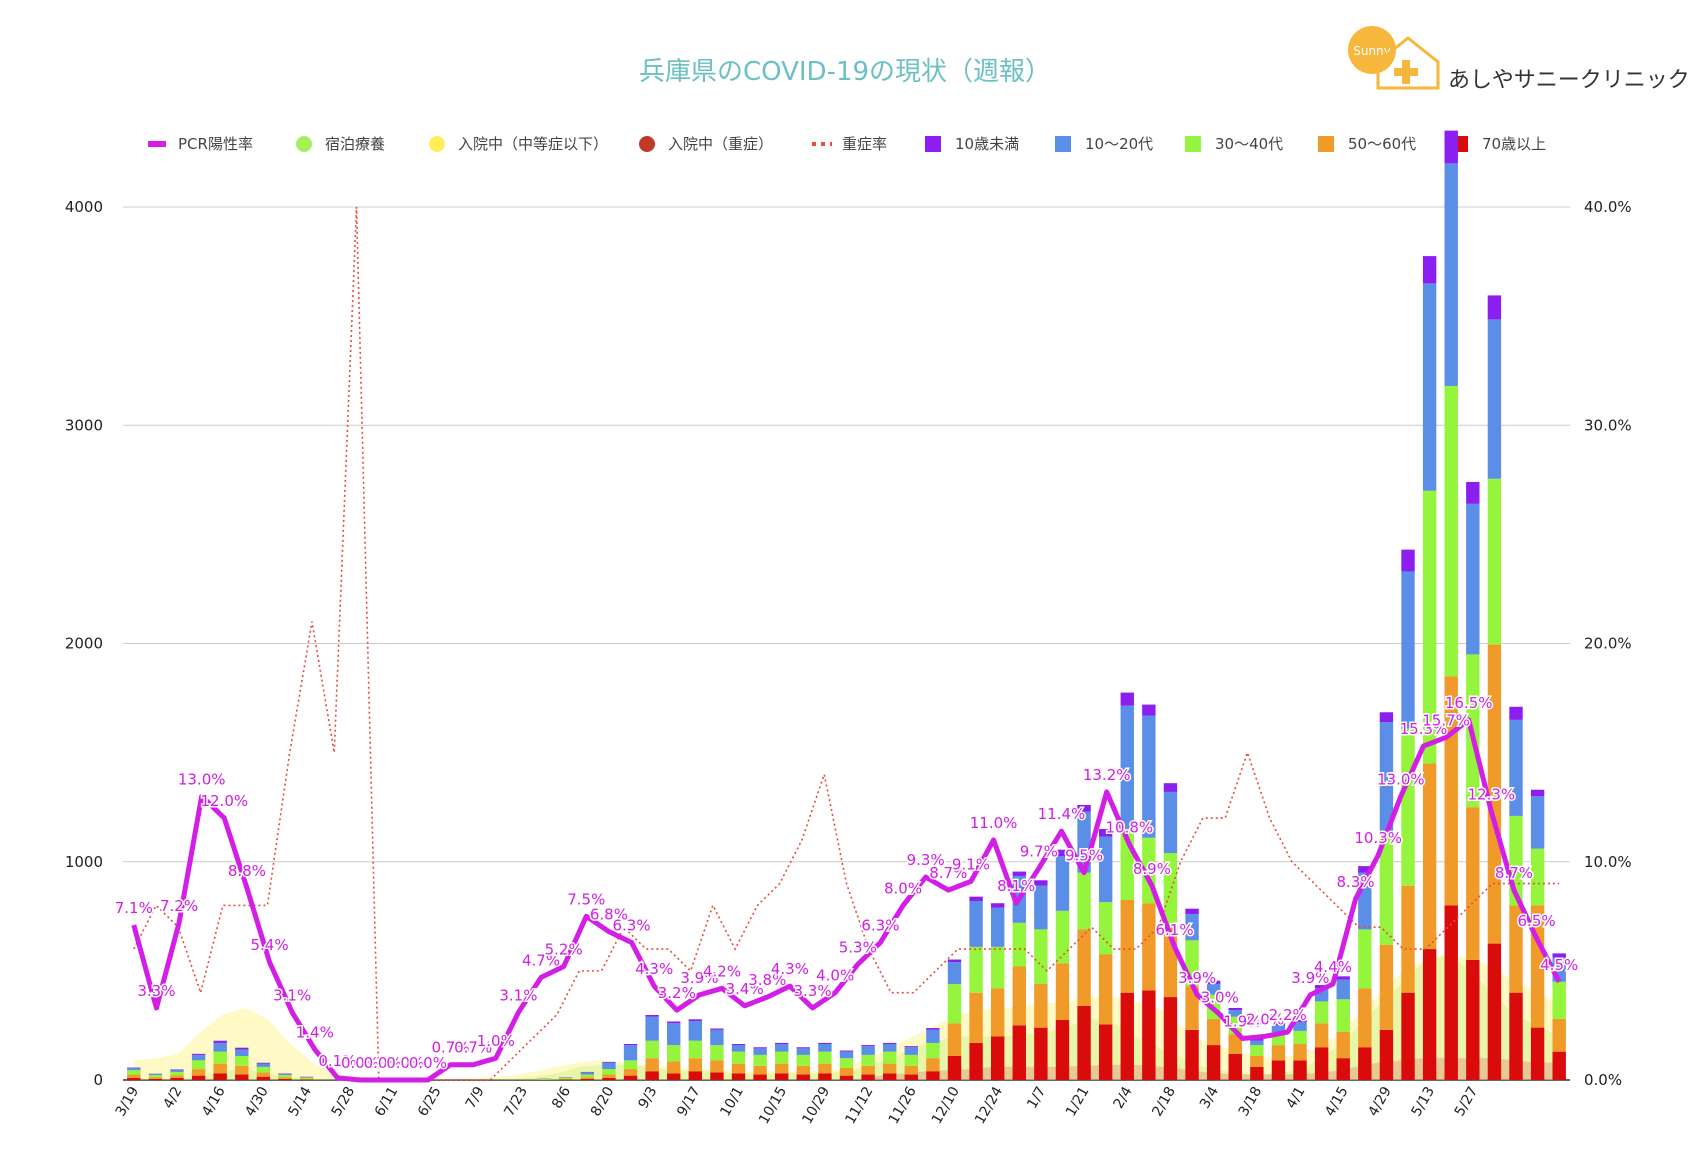 The width and height of the screenshot is (1690, 1175). I want to click on pcr-rate-label: 3.3%, so click(813, 991).